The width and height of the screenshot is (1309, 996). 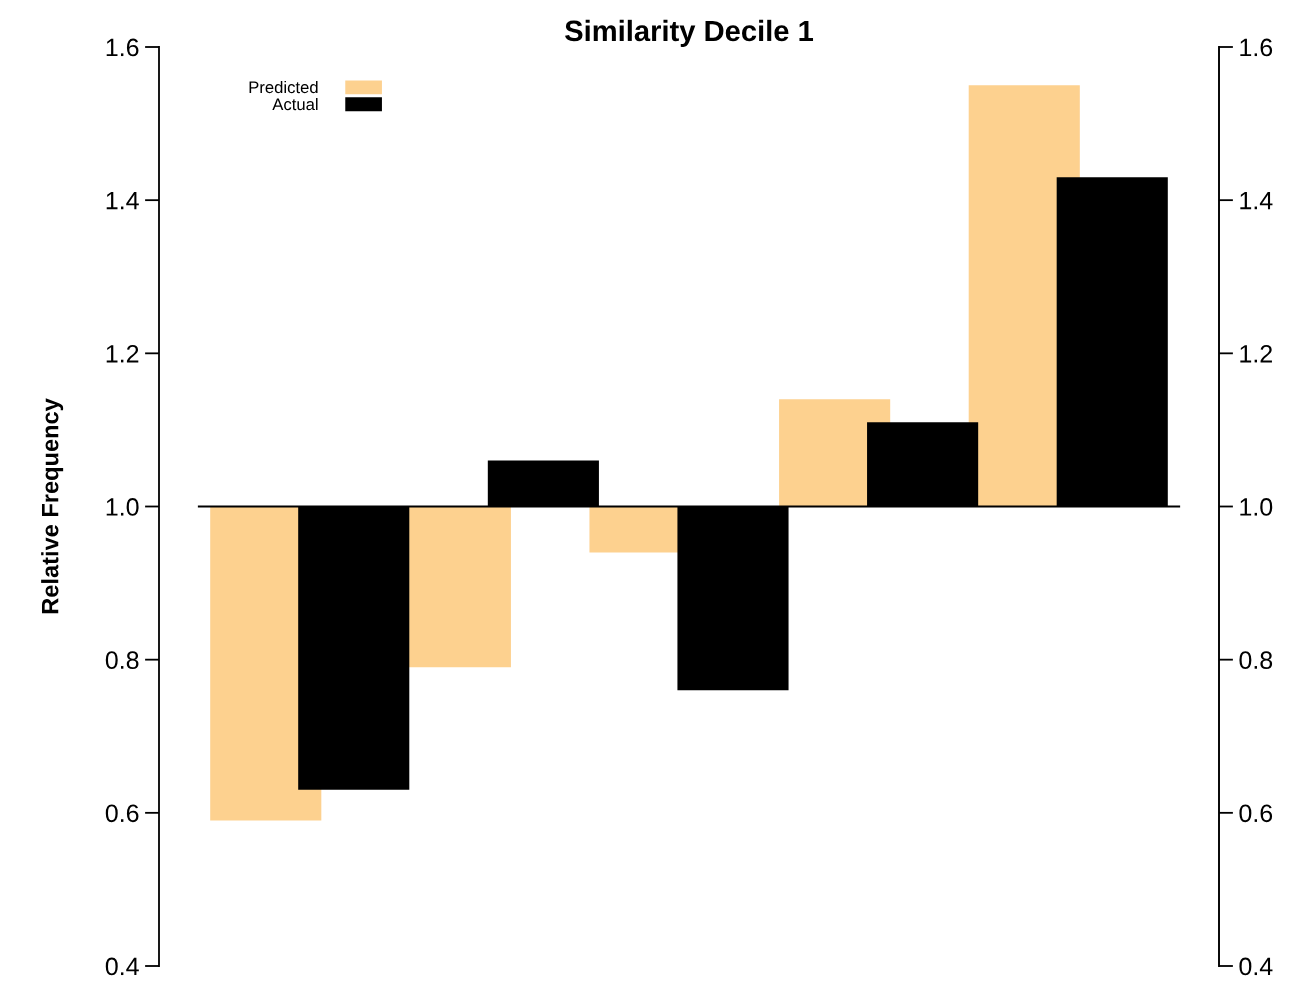 What do you see at coordinates (122, 966) in the screenshot?
I see `y-tick-label: 0.4` at bounding box center [122, 966].